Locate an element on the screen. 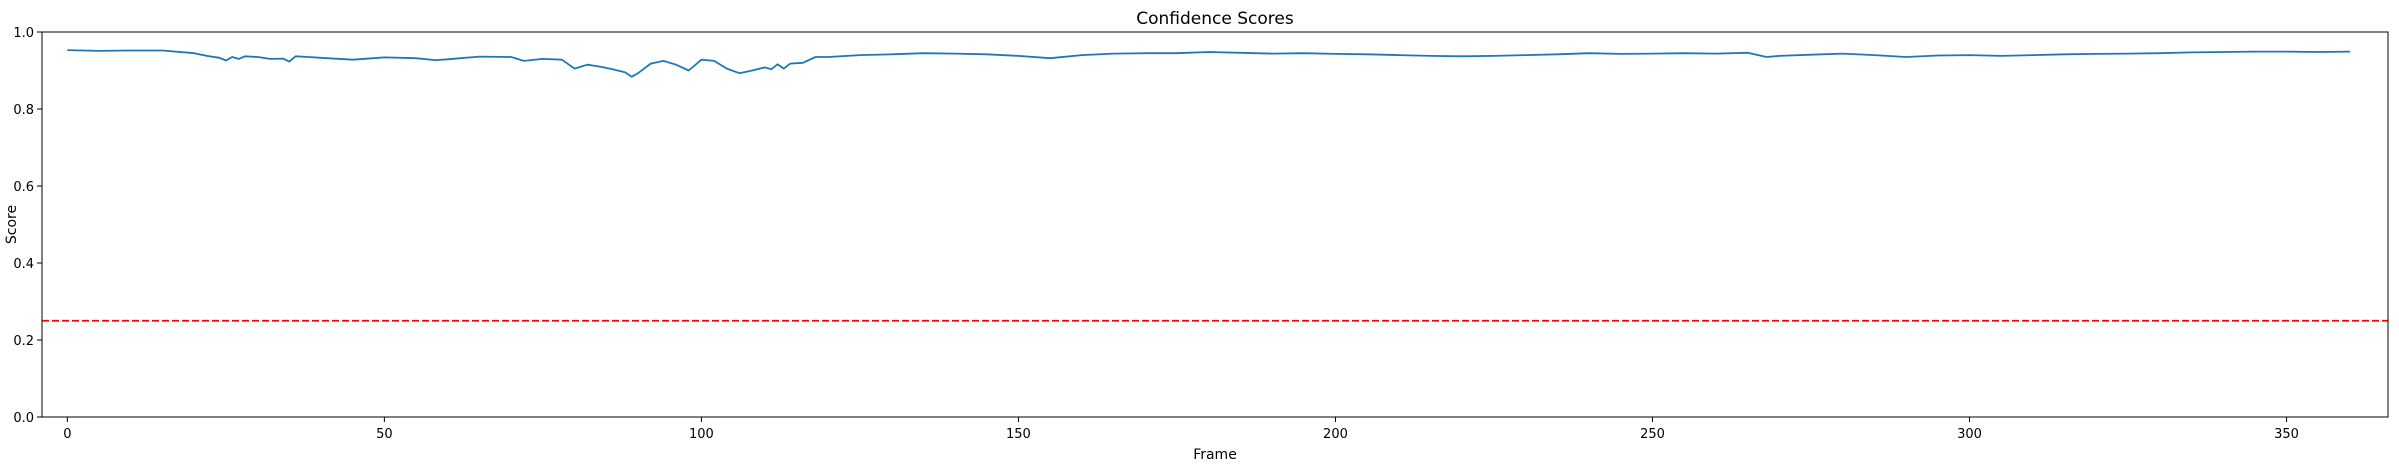  x-axis-ticks: 0 50 100 150 200 250 300 350 is located at coordinates (1181, 429).